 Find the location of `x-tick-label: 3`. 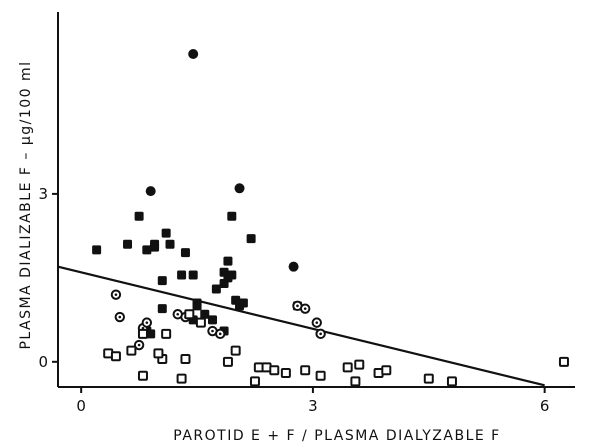

x-tick-label: 3 is located at coordinates (313, 406).